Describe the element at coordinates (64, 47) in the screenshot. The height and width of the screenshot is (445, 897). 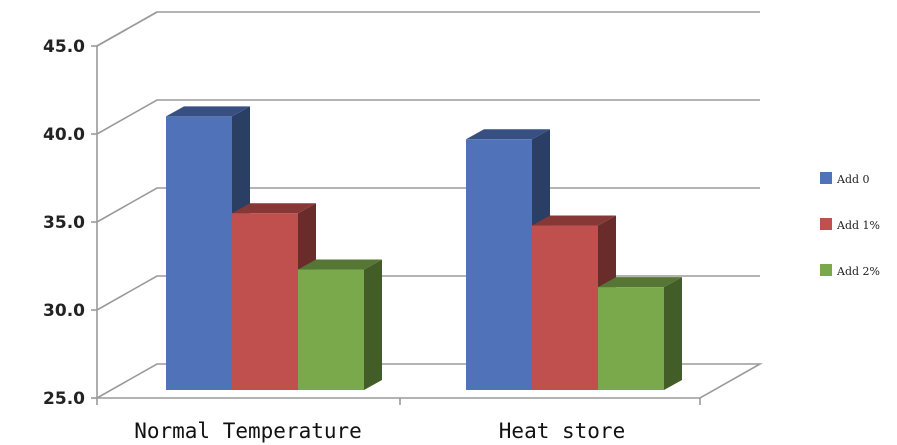
I see `y-tick-label: 45.0` at that location.